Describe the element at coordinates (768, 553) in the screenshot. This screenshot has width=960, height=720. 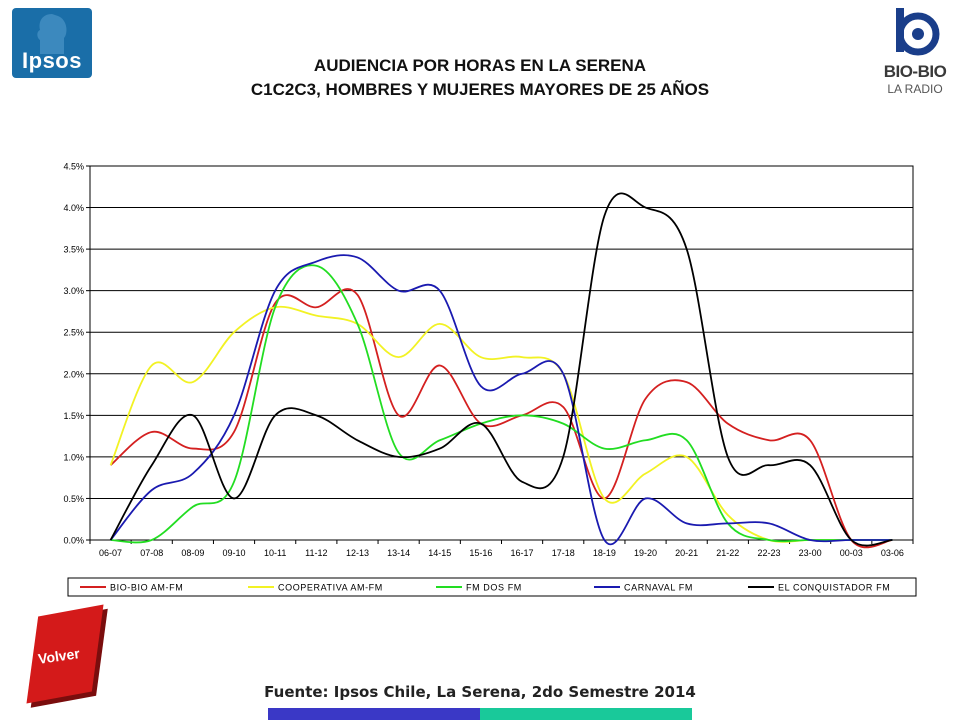
I see `x-tick-label: 22-23` at that location.